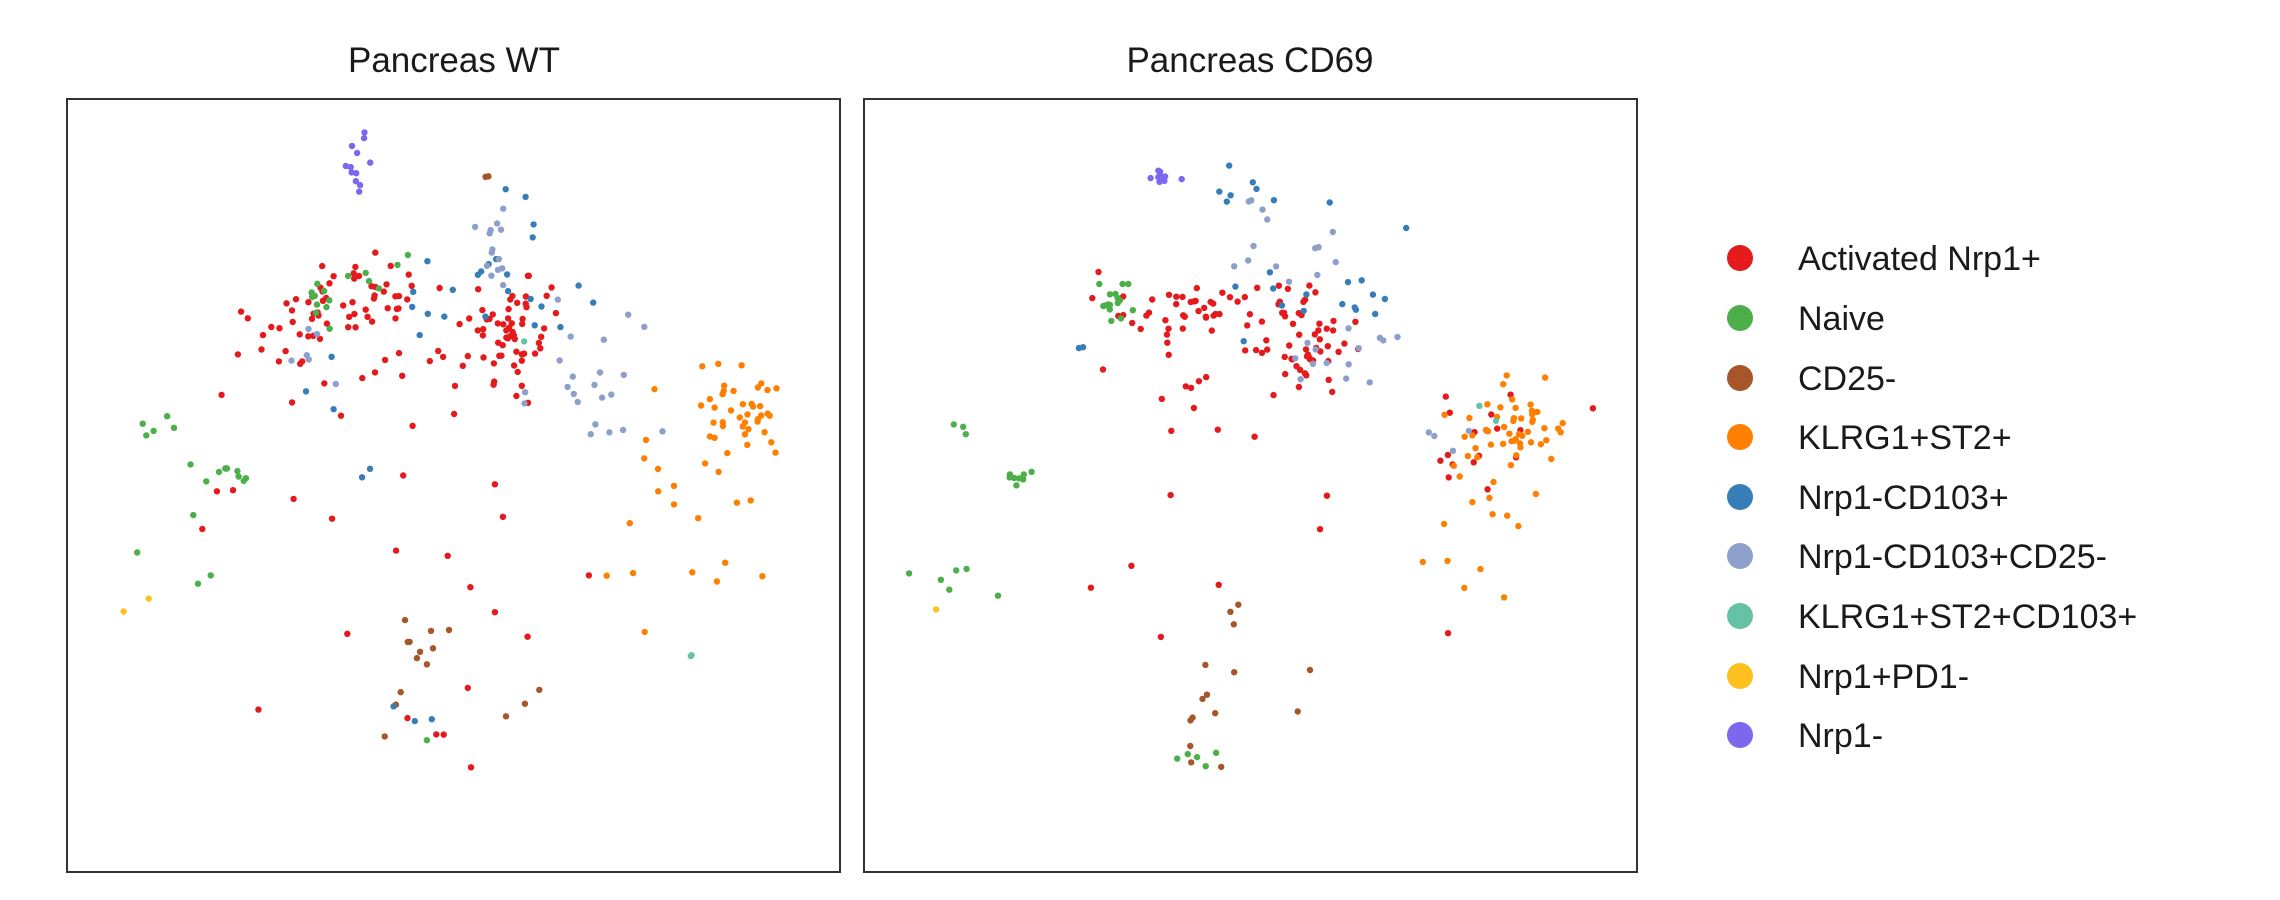 The width and height of the screenshot is (2280, 900). I want to click on legend-label: Nrp1-CD103+CD25-, so click(1952, 557).